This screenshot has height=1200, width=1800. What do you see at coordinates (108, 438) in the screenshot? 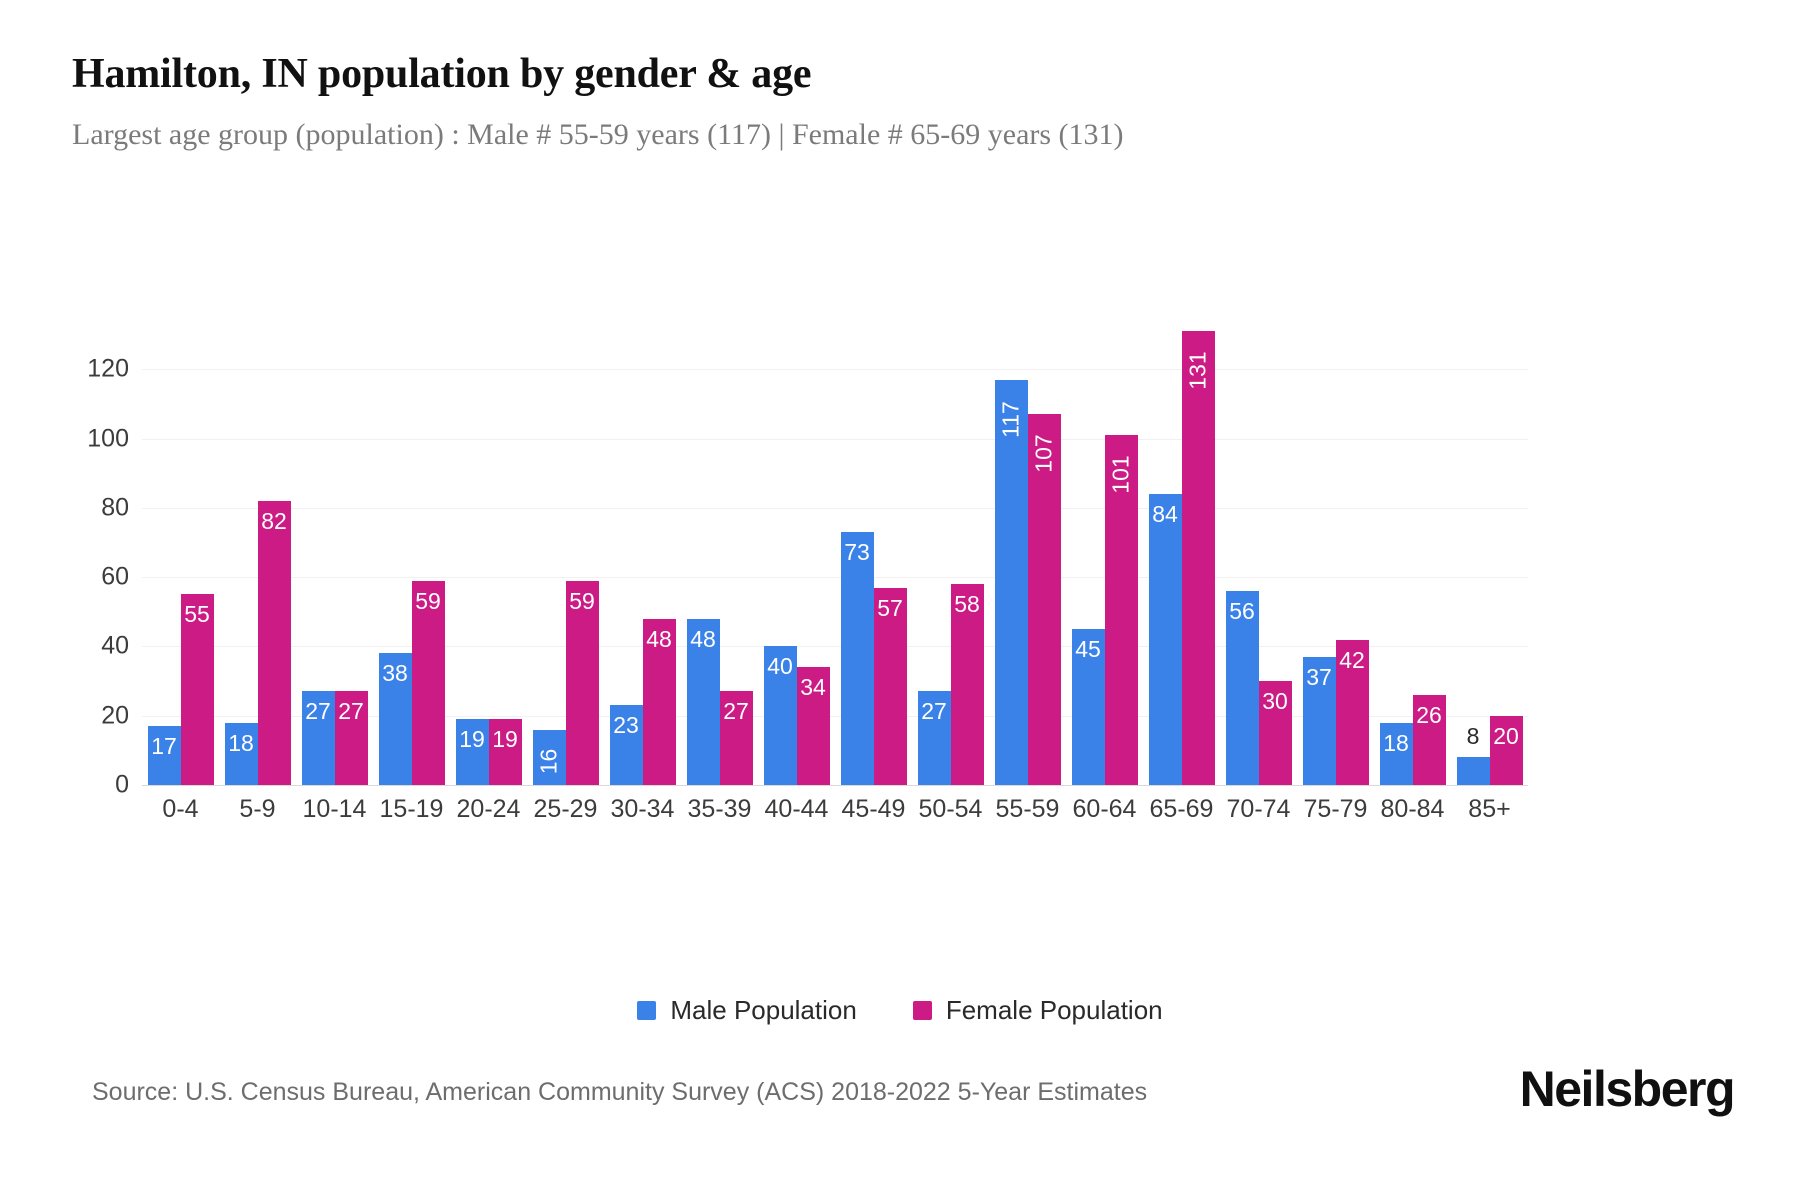
I see `y-axis-tick-label: 100` at bounding box center [108, 438].